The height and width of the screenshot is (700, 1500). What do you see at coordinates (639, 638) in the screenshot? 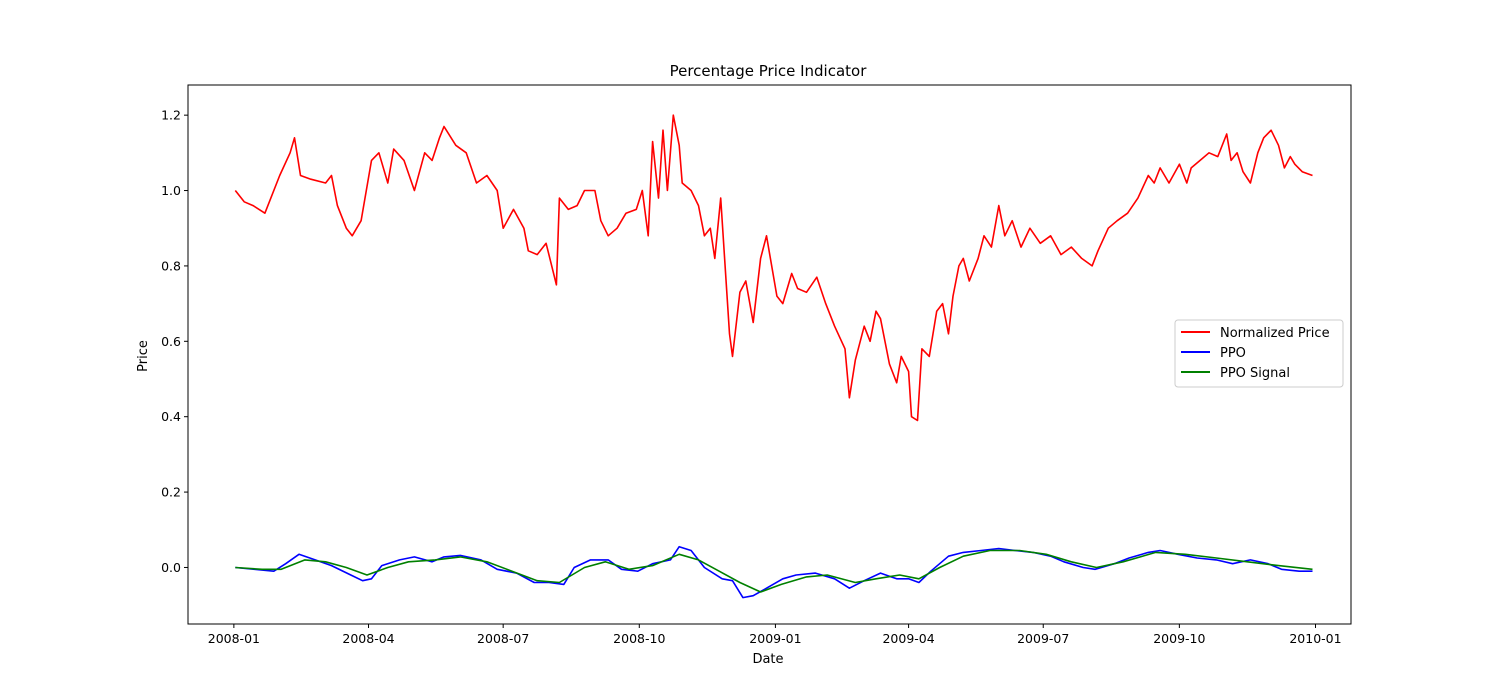
I see `x-tick-label: 2008-10` at bounding box center [639, 638].